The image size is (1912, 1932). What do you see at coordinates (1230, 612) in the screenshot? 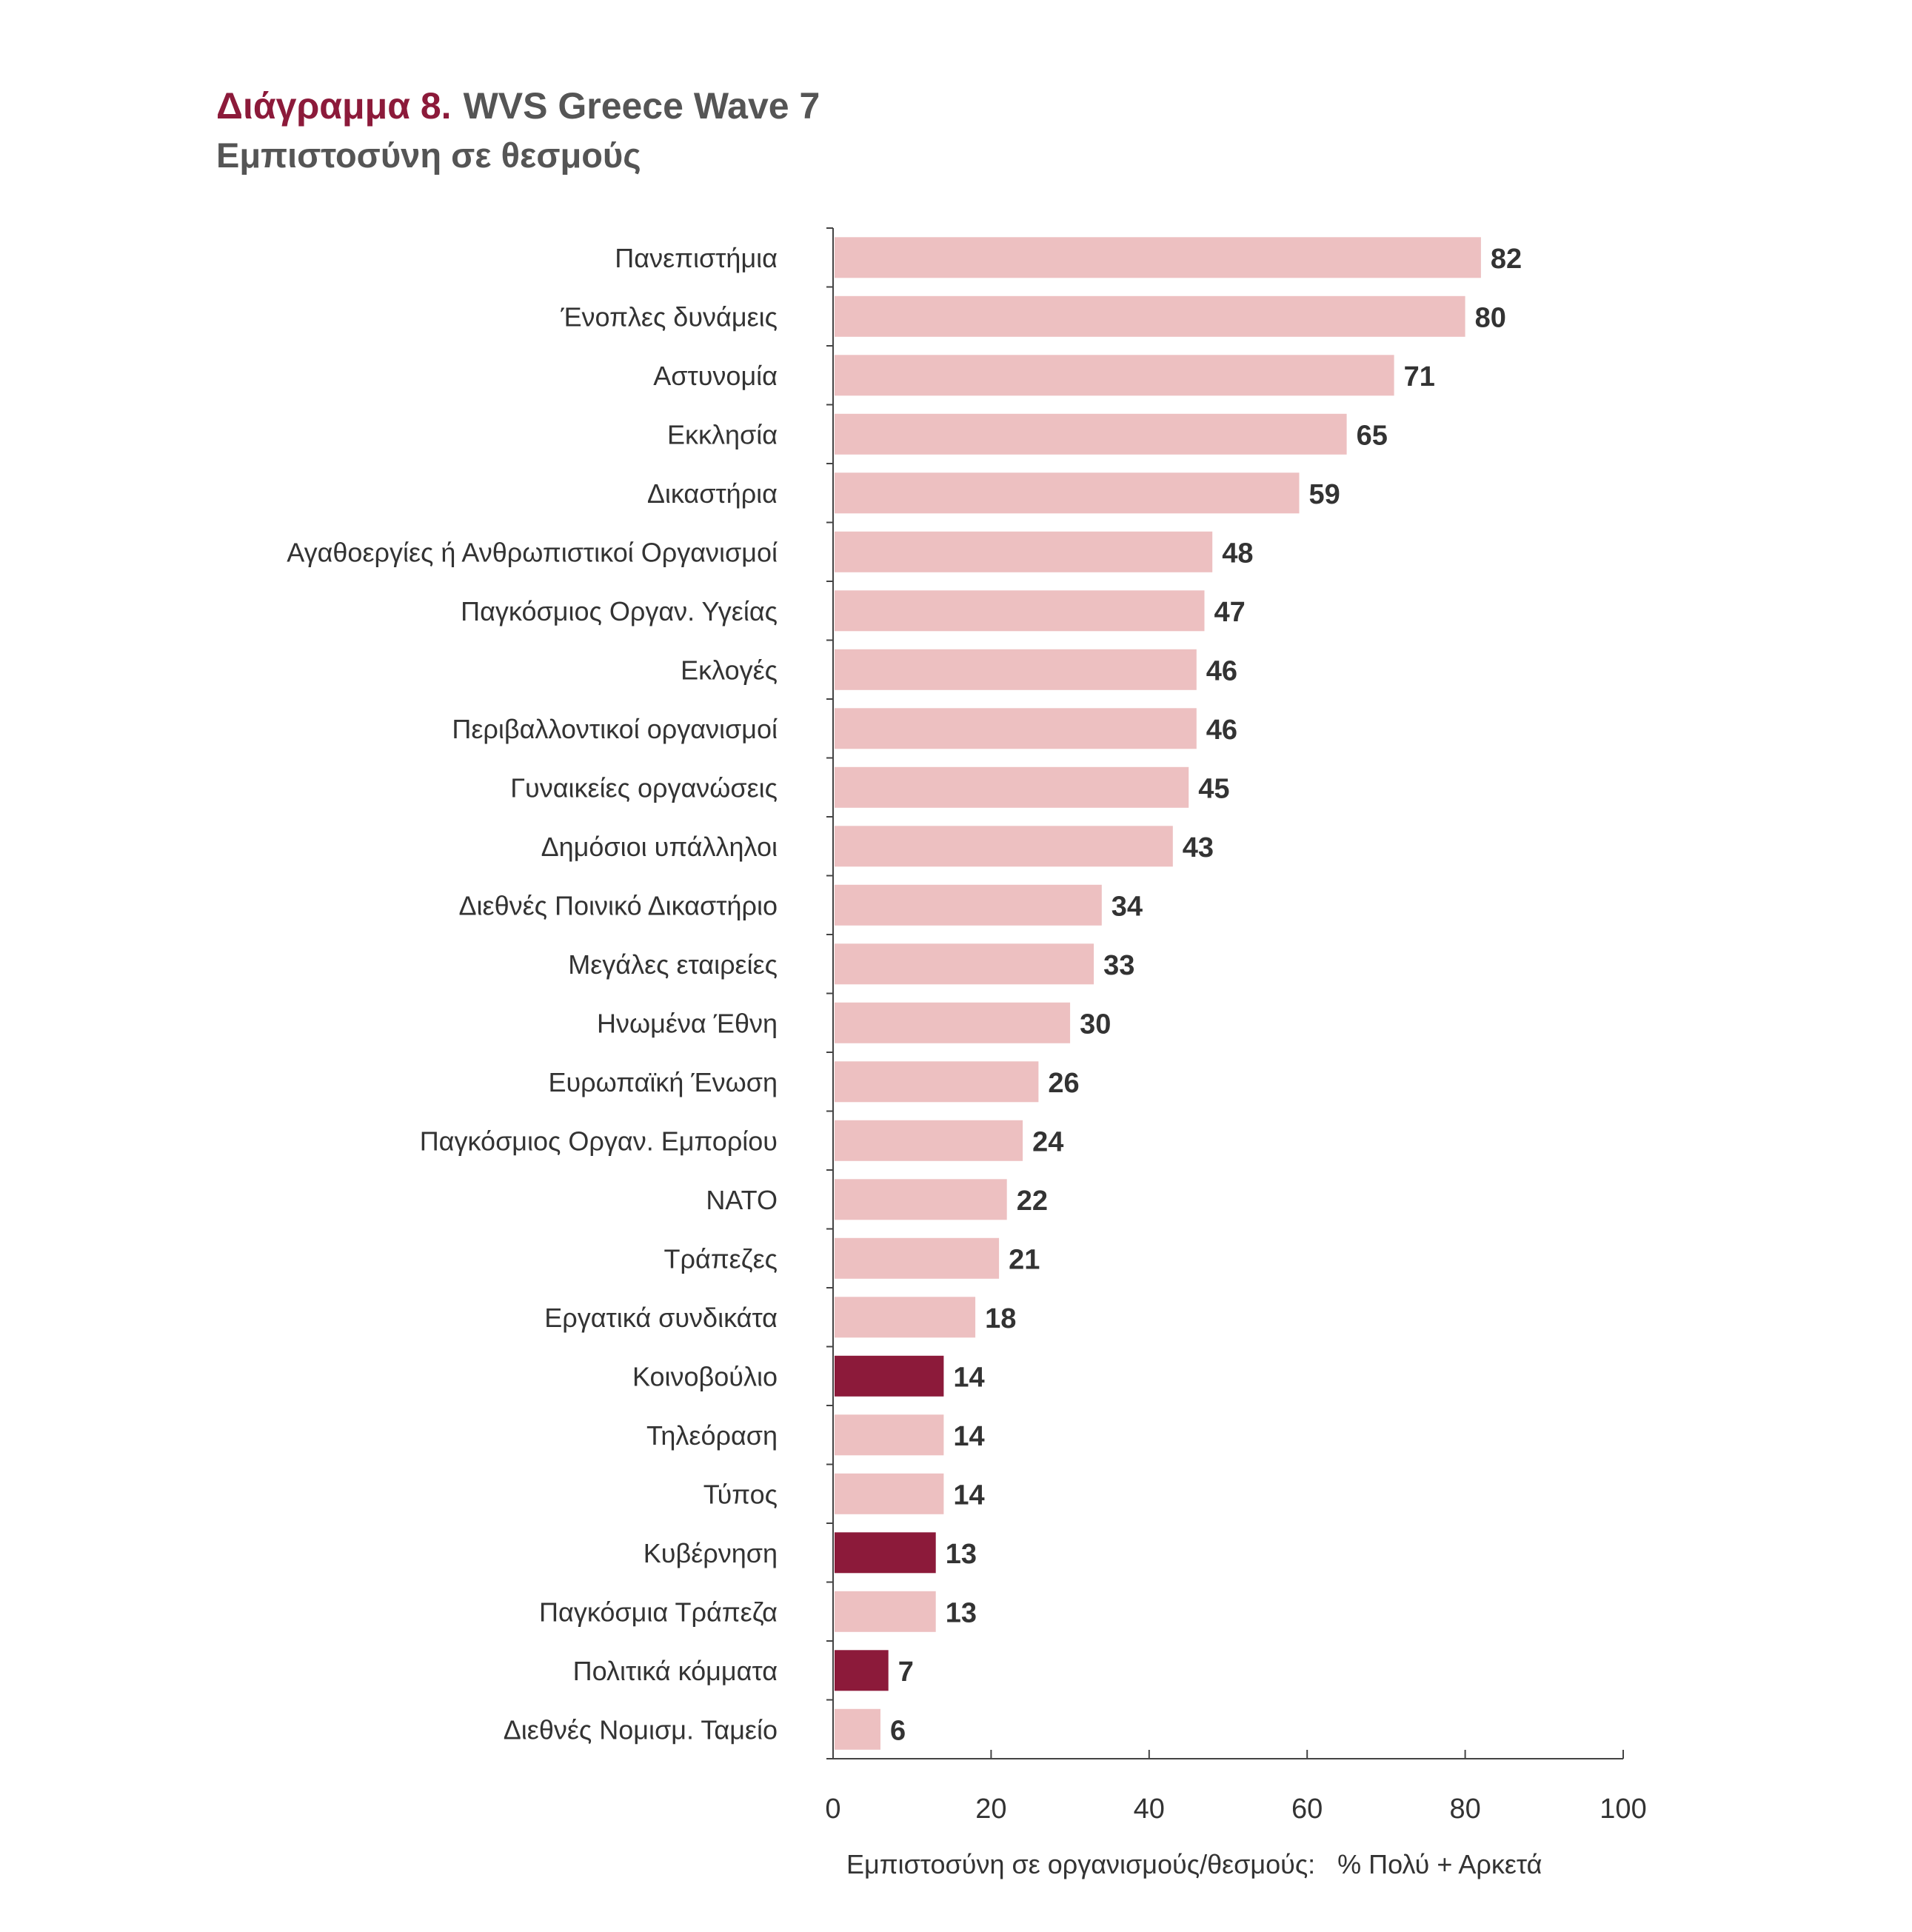
I see `value-label-7: 47` at bounding box center [1230, 612].